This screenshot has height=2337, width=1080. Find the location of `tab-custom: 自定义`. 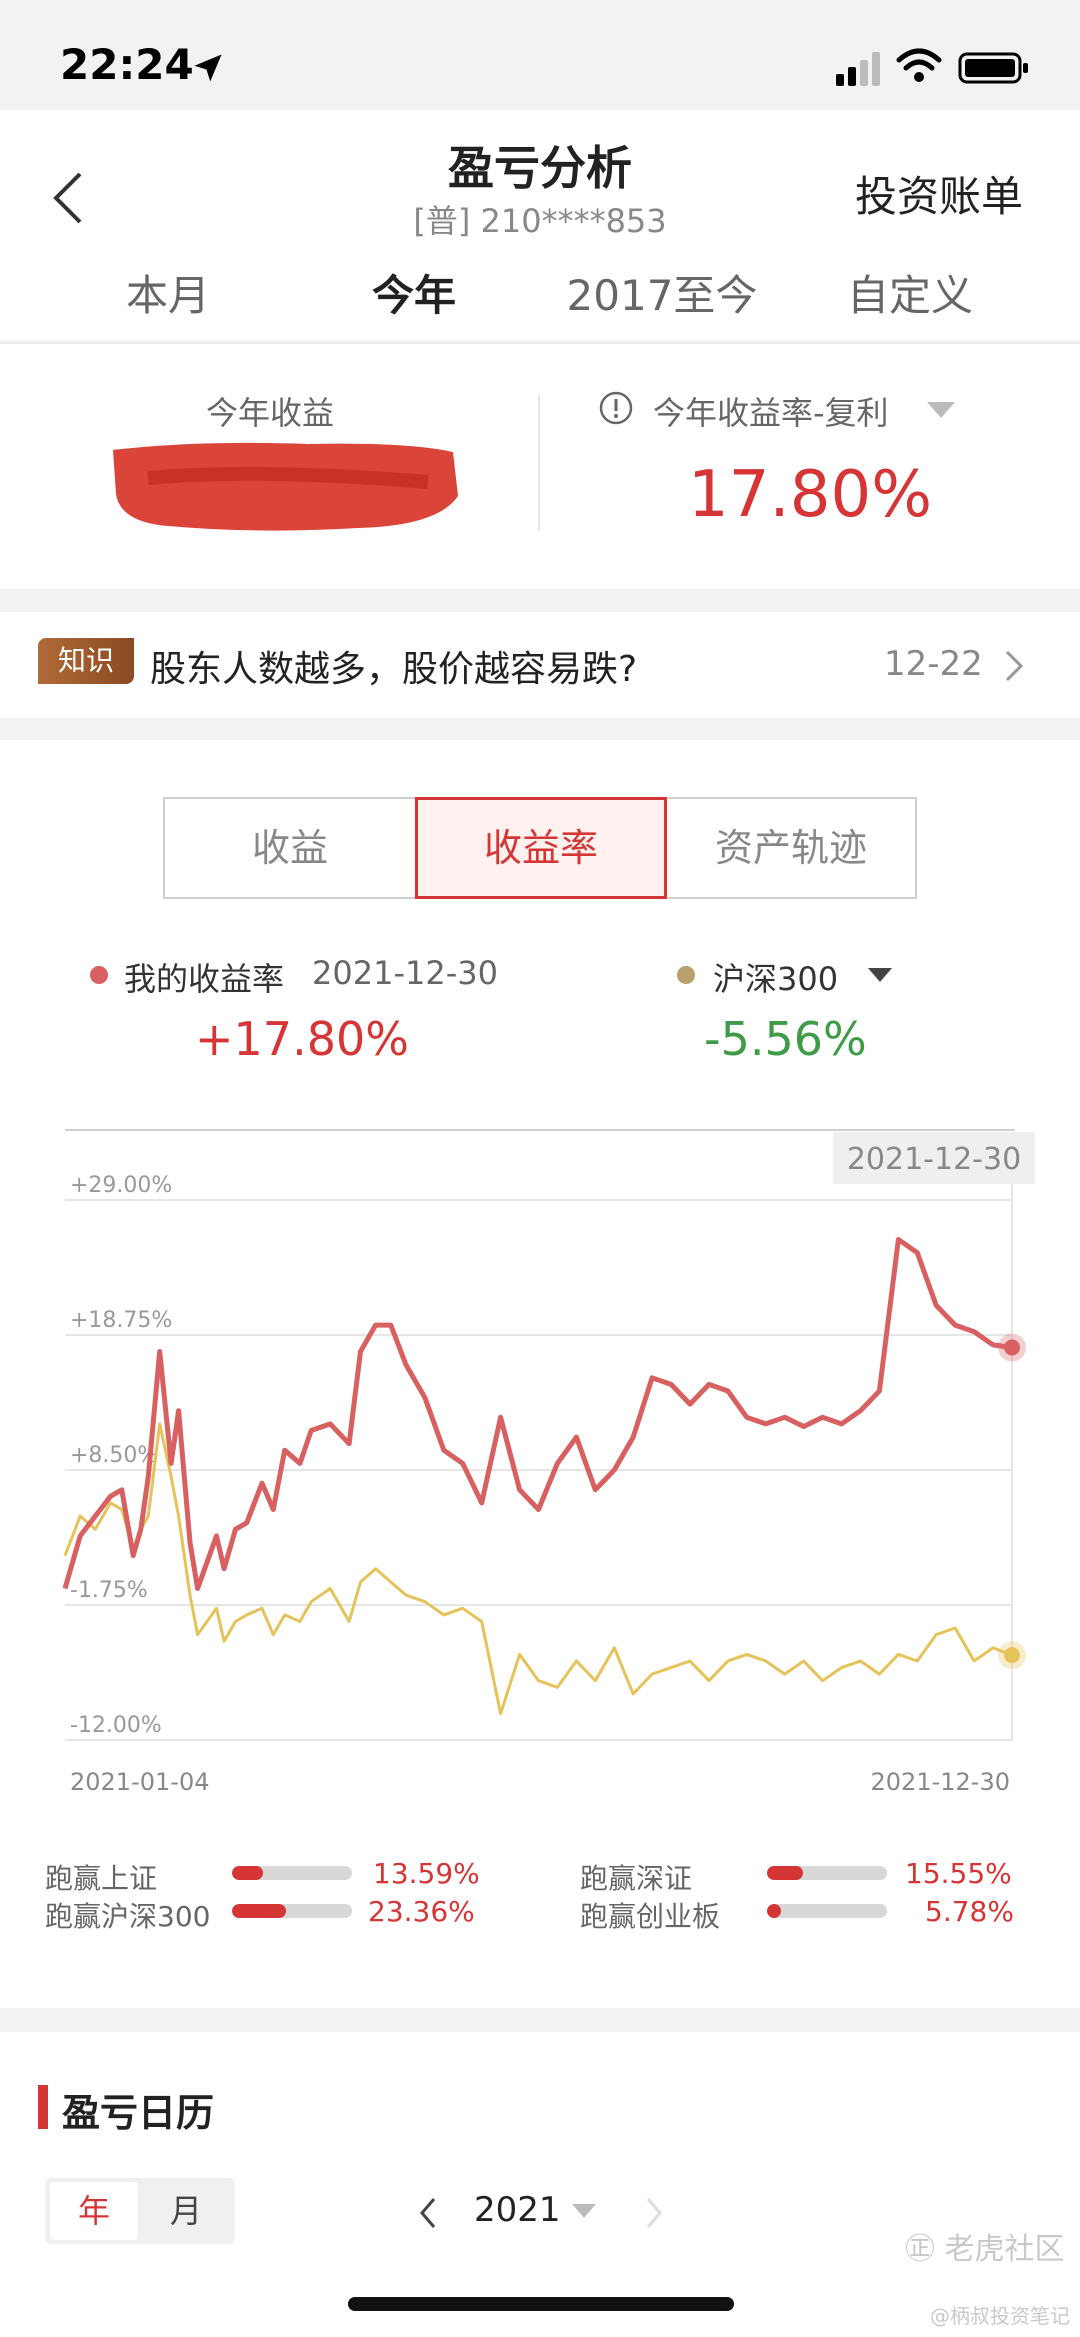

tab-custom: 自定义 is located at coordinates (909, 295).